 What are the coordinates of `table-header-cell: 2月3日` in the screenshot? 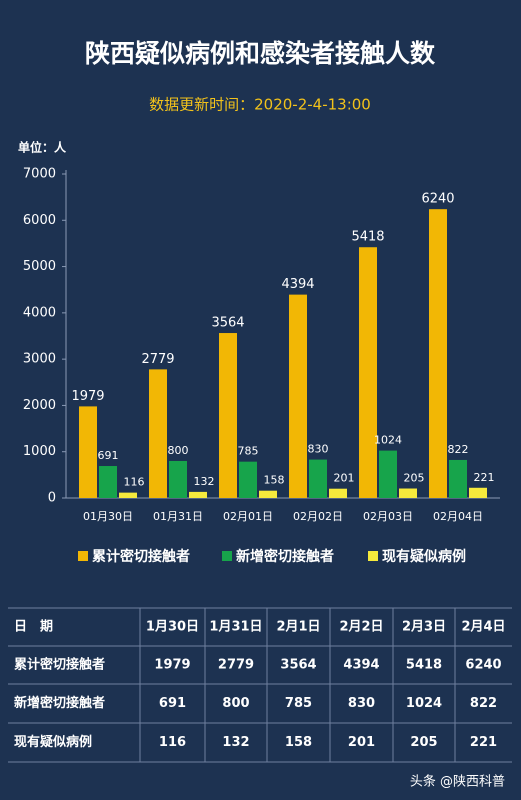 It's located at (424, 627).